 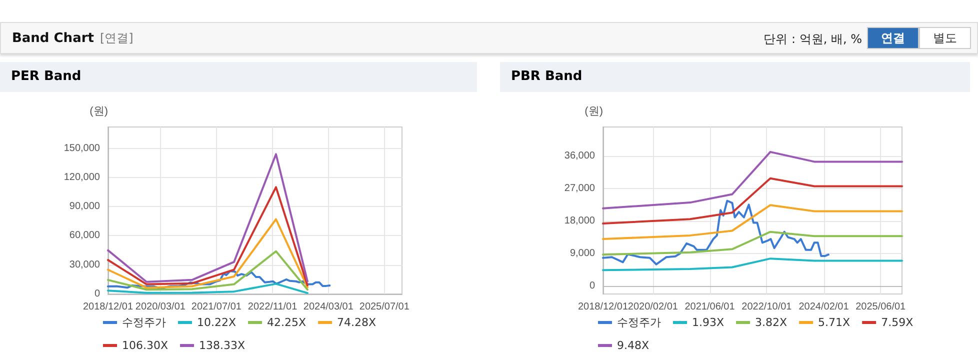 What do you see at coordinates (238, 77) in the screenshot?
I see `chart-title: PER Band` at bounding box center [238, 77].